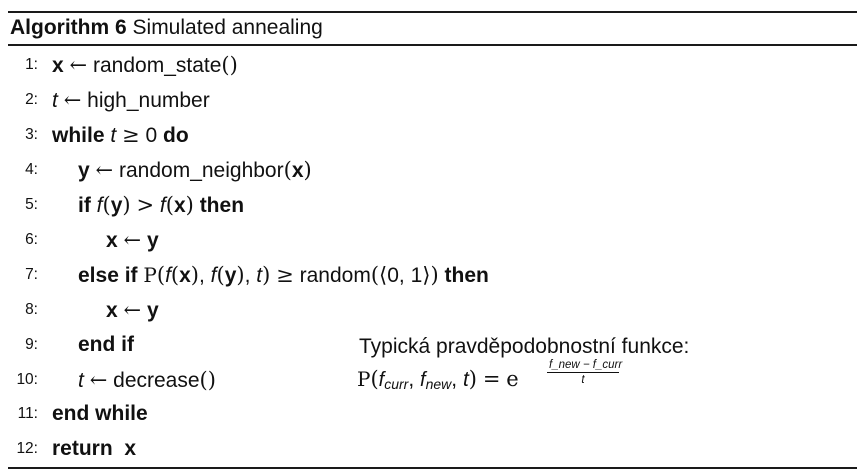 This screenshot has width=865, height=474. I want to click on line-number: 10:, so click(27, 379).